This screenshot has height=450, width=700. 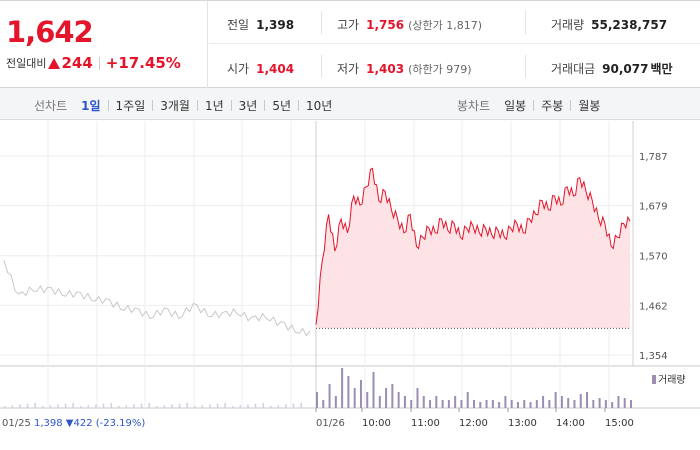 I want to click on prev-close-label: 전일, so click(x=238, y=25).